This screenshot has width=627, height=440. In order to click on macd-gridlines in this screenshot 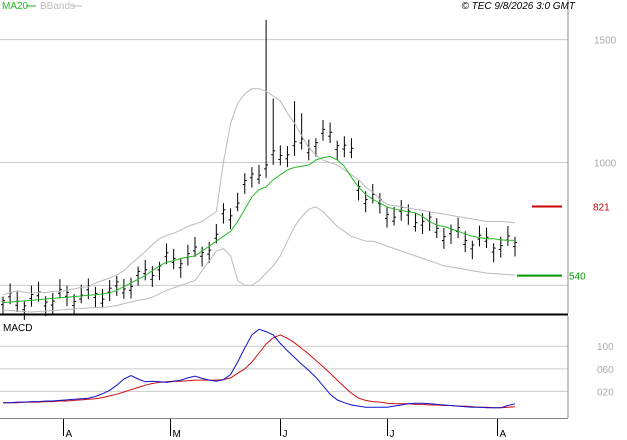, I will do `click(284, 368)`.